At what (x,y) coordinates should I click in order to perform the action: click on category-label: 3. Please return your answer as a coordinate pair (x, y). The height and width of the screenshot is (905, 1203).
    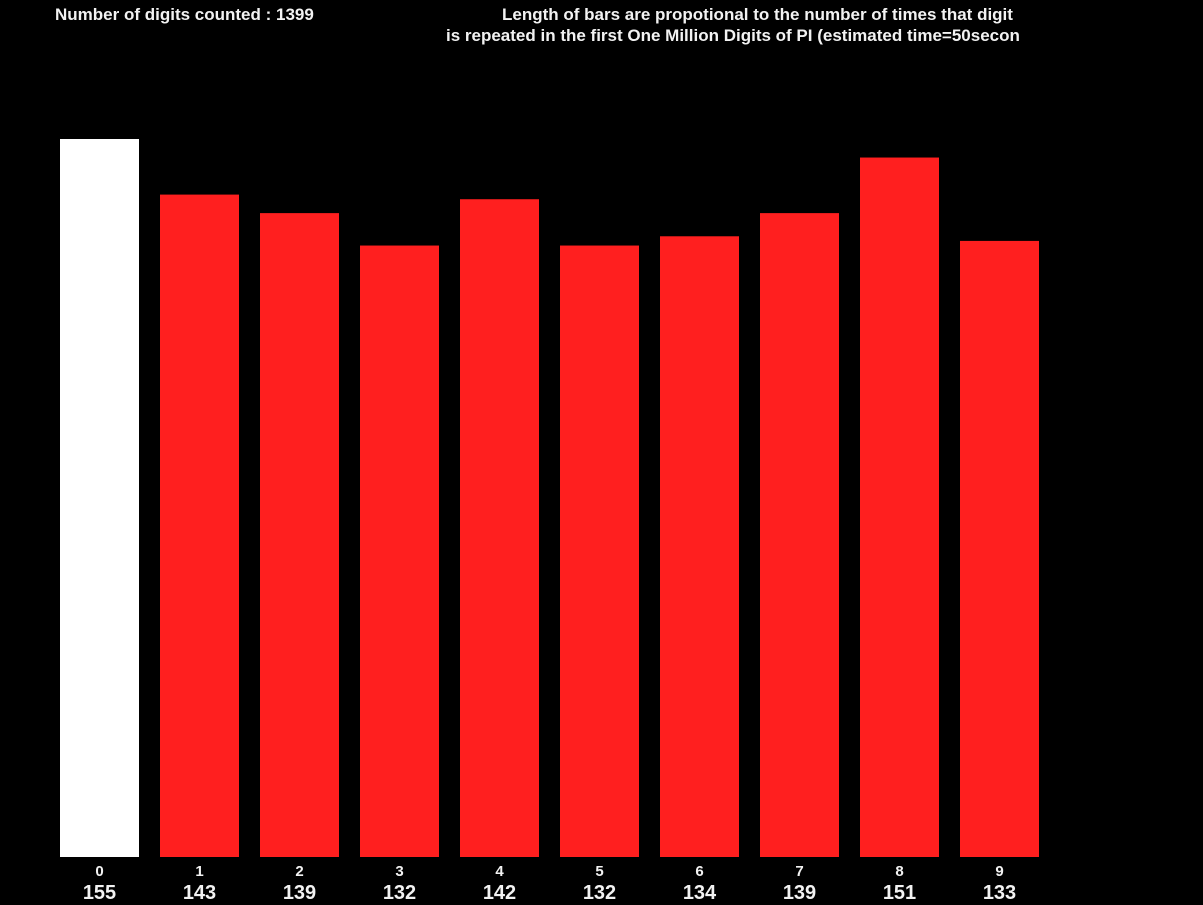
    Looking at the image, I should click on (399, 871).